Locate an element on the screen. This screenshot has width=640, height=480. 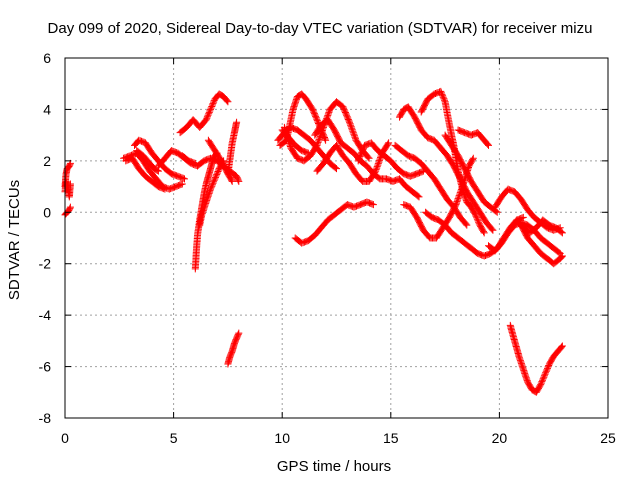
y-tick-label: 2 is located at coordinates (47, 161).